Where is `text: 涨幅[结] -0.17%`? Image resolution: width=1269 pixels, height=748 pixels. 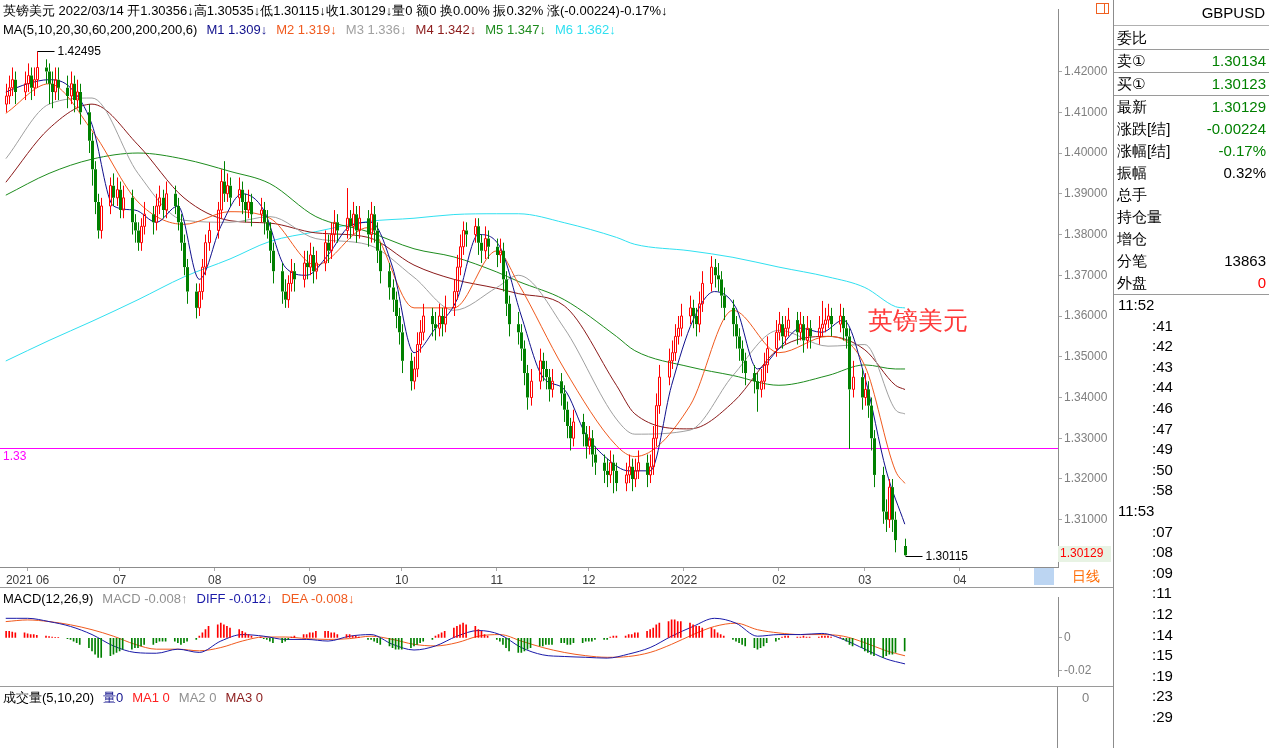 text: 涨幅[结] -0.17% is located at coordinates (1191, 150).